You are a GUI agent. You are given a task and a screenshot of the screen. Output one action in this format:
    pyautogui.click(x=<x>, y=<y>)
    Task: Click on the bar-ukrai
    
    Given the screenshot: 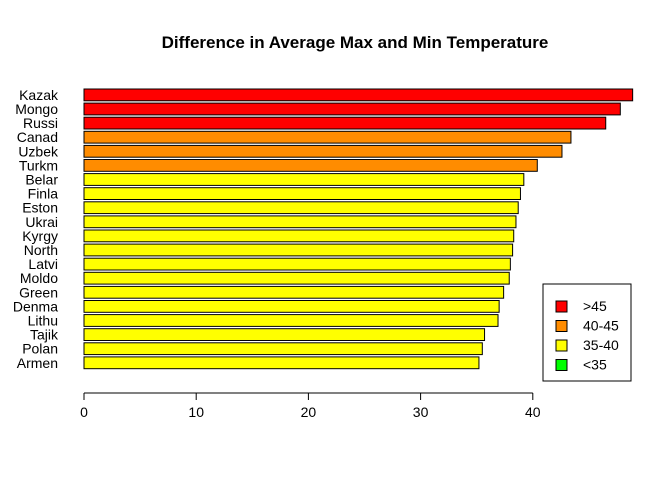 What is the action you would take?
    pyautogui.click(x=300, y=222)
    